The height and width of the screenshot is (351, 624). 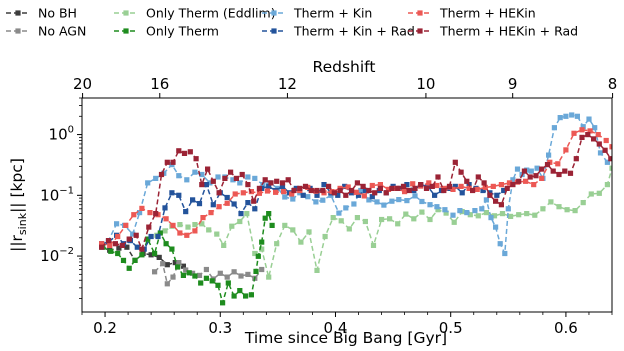 I want to click on y-tick-label: 100, so click(x=61, y=134).